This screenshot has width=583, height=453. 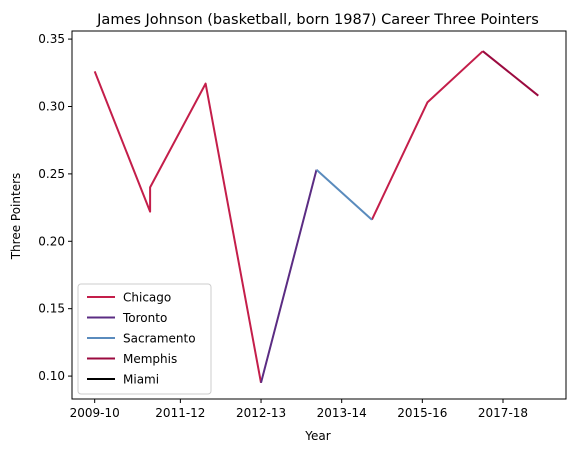 I want to click on legend-label: Chicago, so click(x=147, y=298).